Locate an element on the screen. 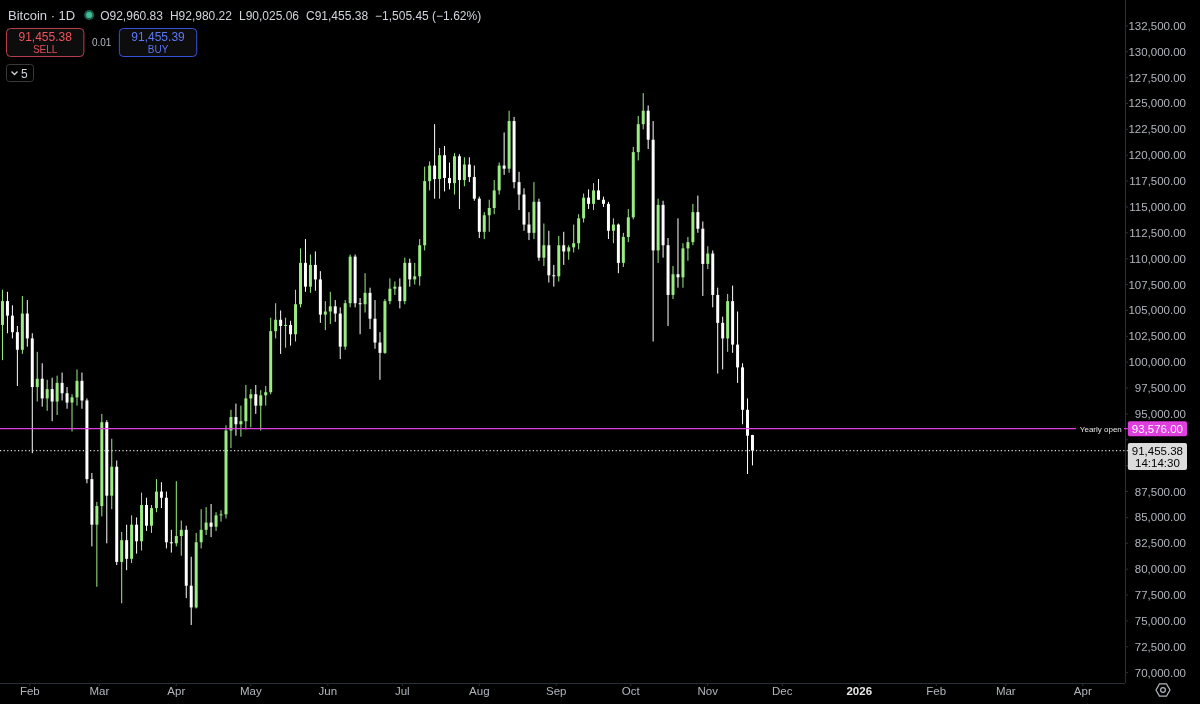 This screenshot has height=704, width=1200. annotation: −1,505.45 (−1.62%) is located at coordinates (428, 16).